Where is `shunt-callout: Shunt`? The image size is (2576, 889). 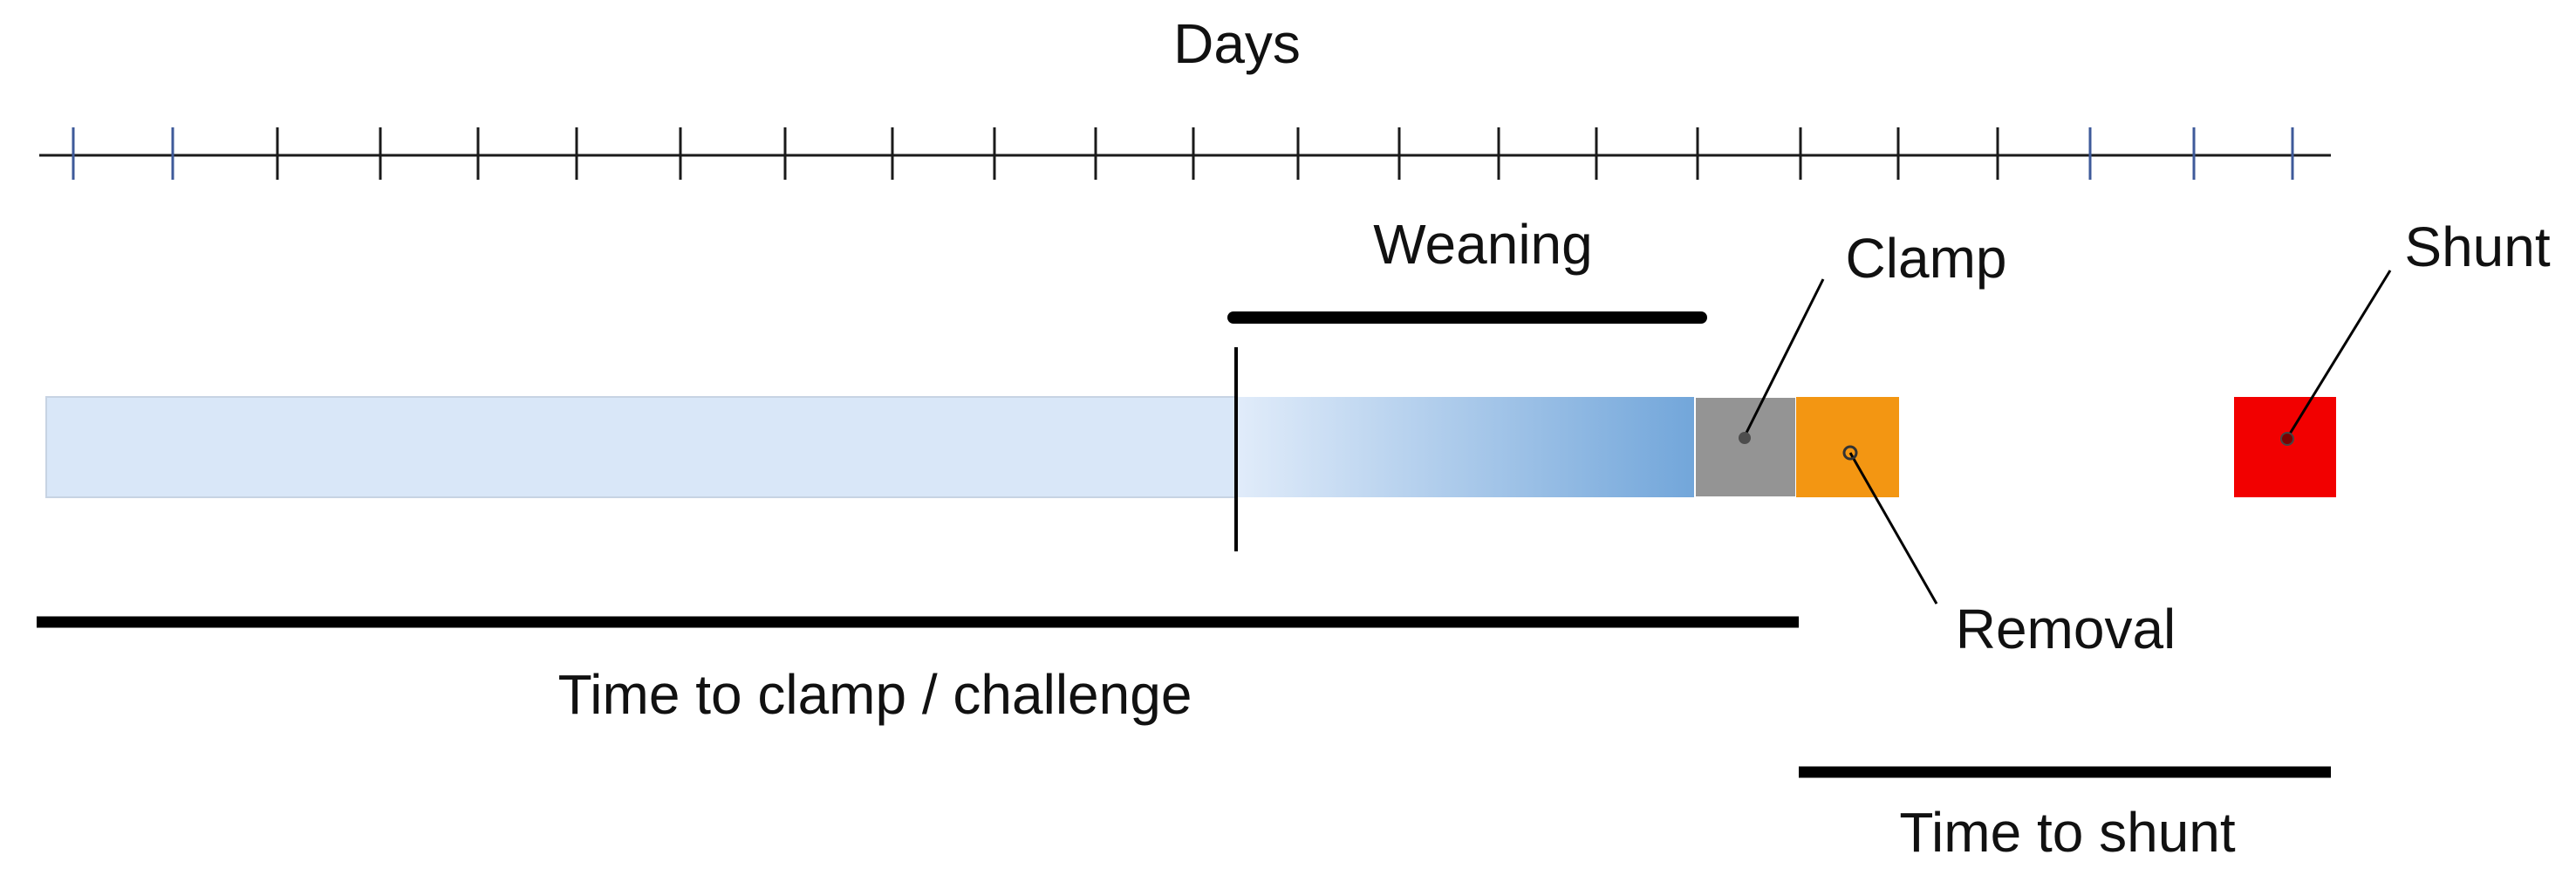 shunt-callout: Shunt is located at coordinates (2415, 331).